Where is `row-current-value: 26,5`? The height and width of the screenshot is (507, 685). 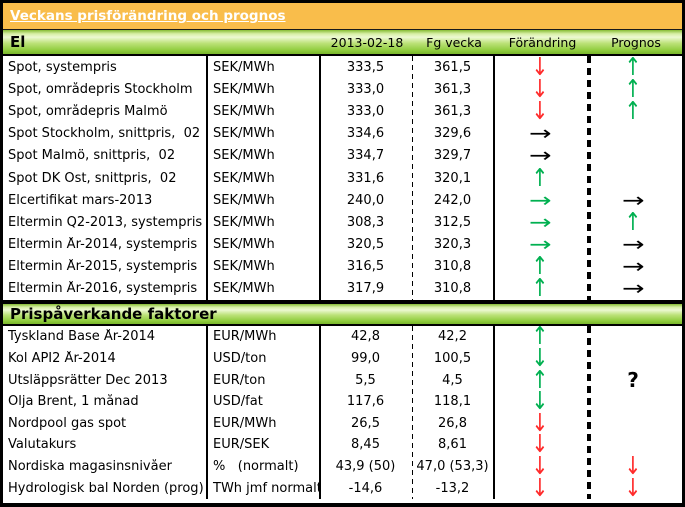 row-current-value: 26,5 is located at coordinates (365, 423).